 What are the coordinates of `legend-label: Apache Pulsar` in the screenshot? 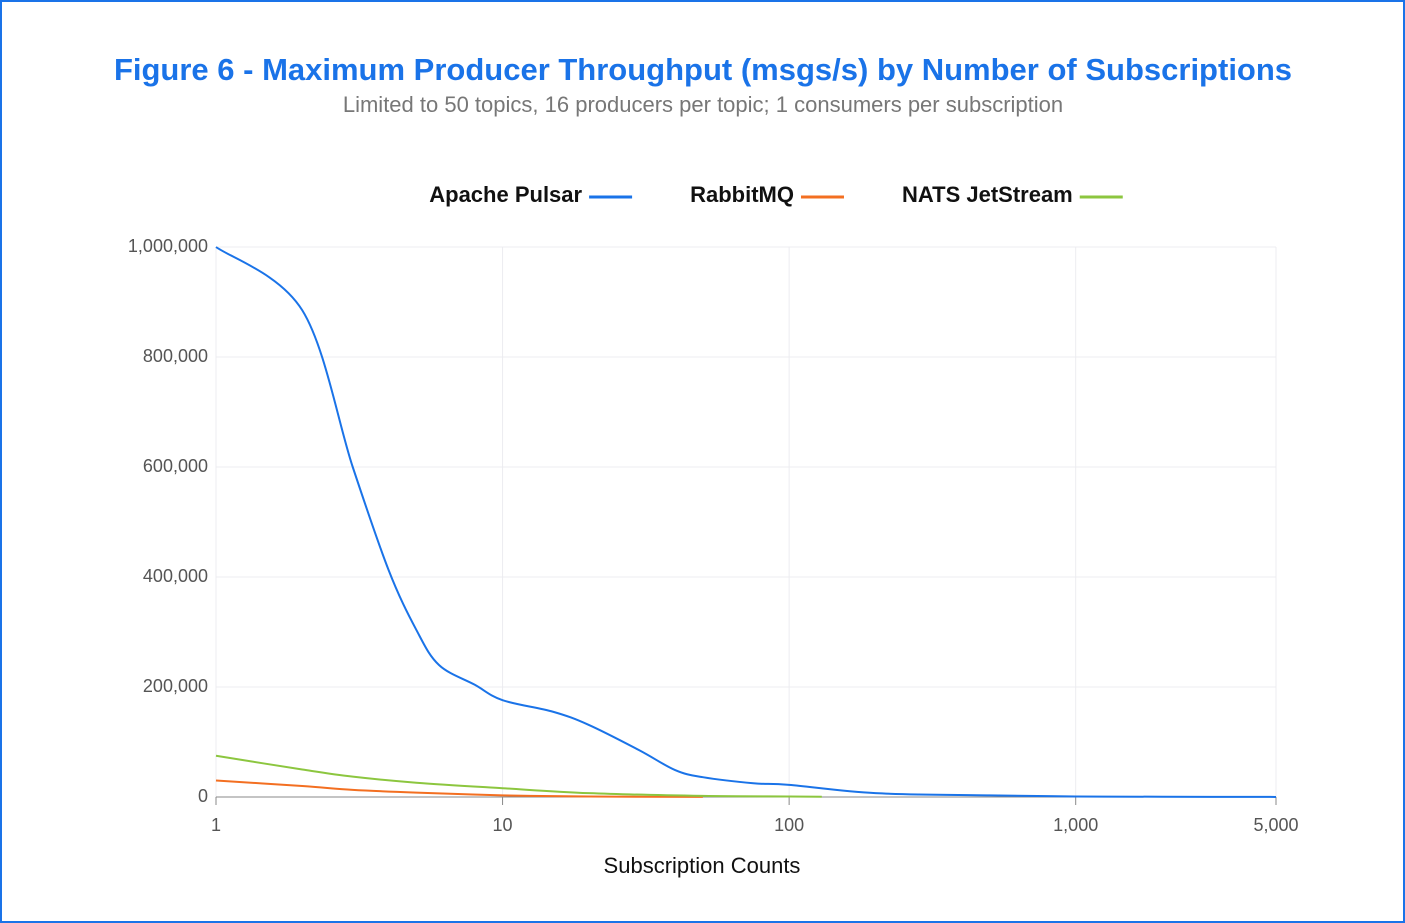 It's located at (505, 194).